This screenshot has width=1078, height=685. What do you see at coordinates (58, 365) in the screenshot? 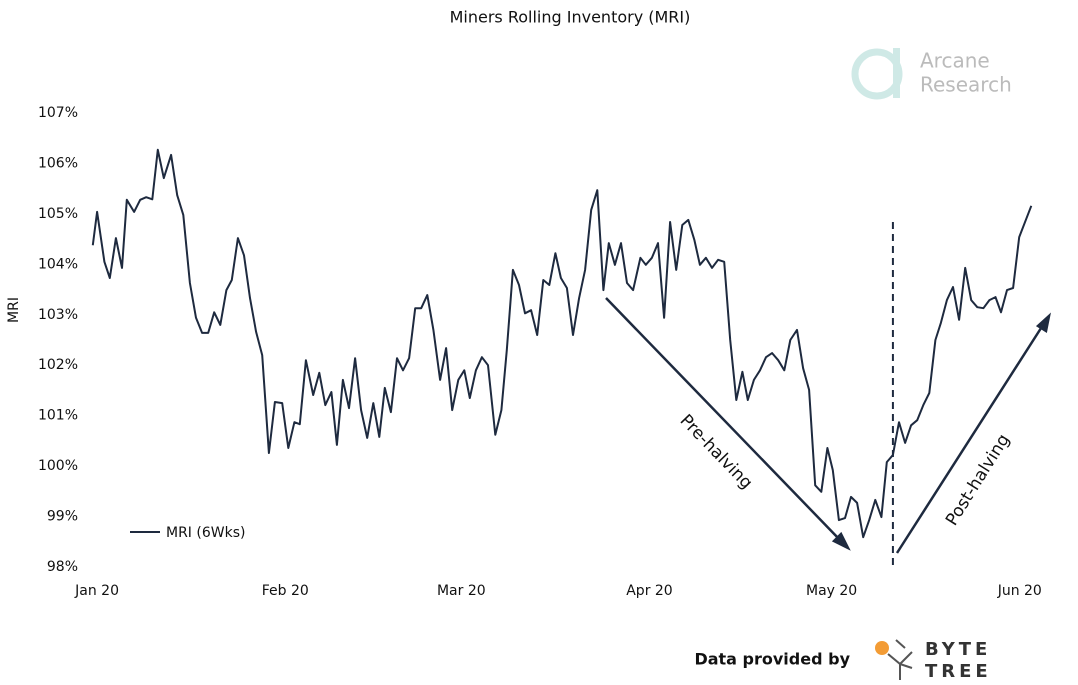
I see `y-tick-label: 102%` at bounding box center [58, 365].